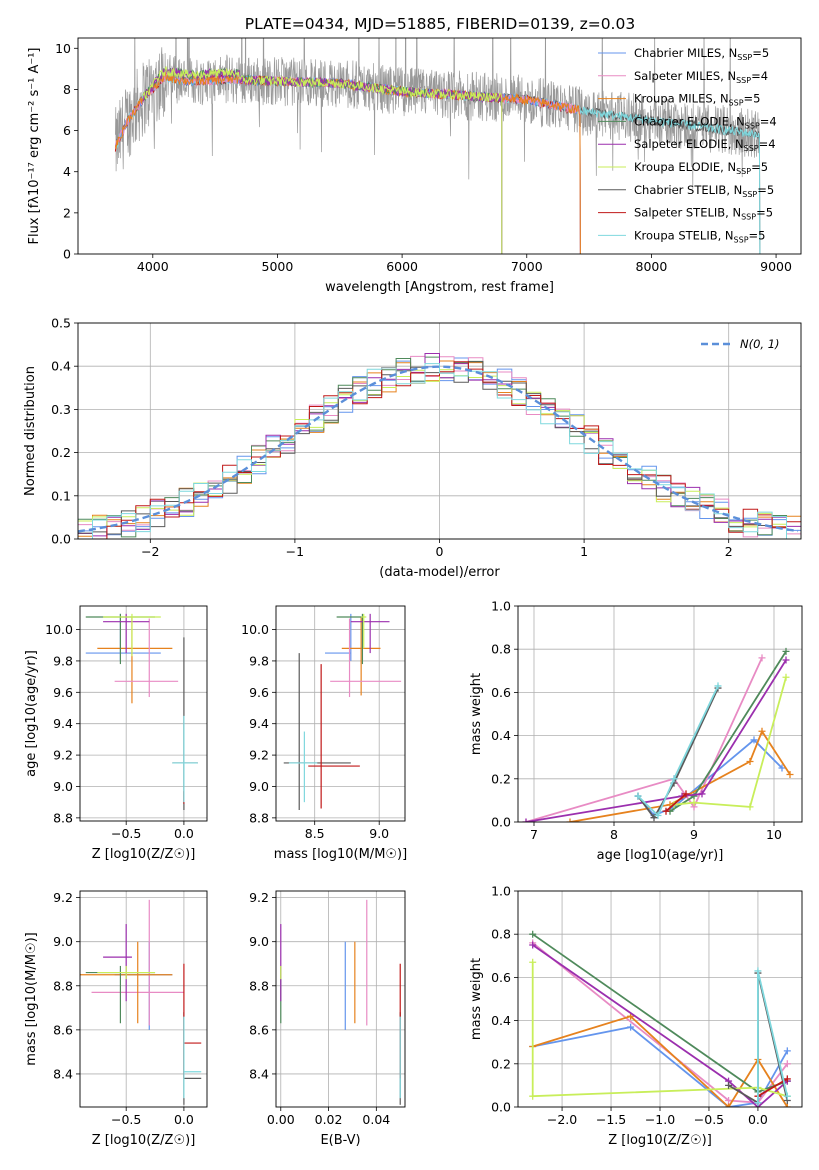 The image size is (819, 1170). Describe the element at coordinates (126, 1119) in the screenshot. I see `x-tick-label: −0.5` at that location.